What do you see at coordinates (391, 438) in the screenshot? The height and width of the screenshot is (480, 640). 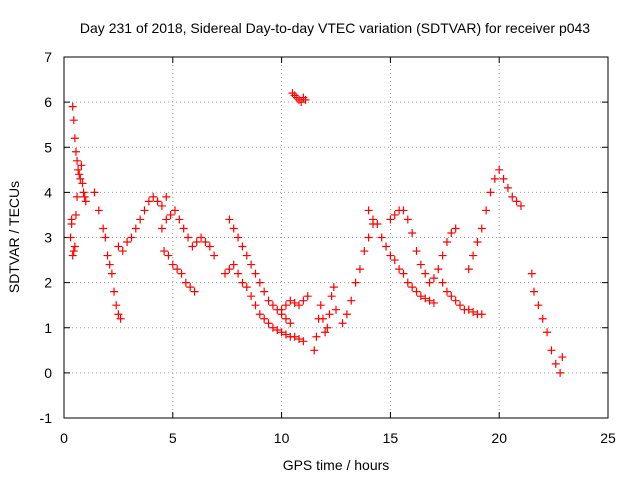 I see `x-tick-label: 15` at bounding box center [391, 438].